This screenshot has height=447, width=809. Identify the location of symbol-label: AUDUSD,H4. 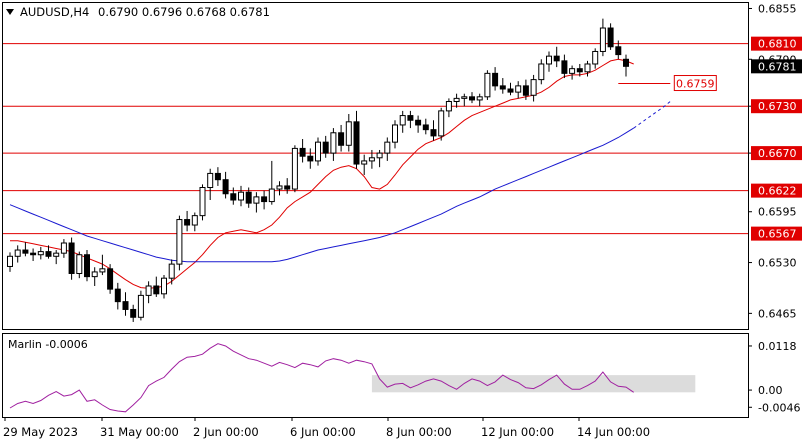
(54, 12).